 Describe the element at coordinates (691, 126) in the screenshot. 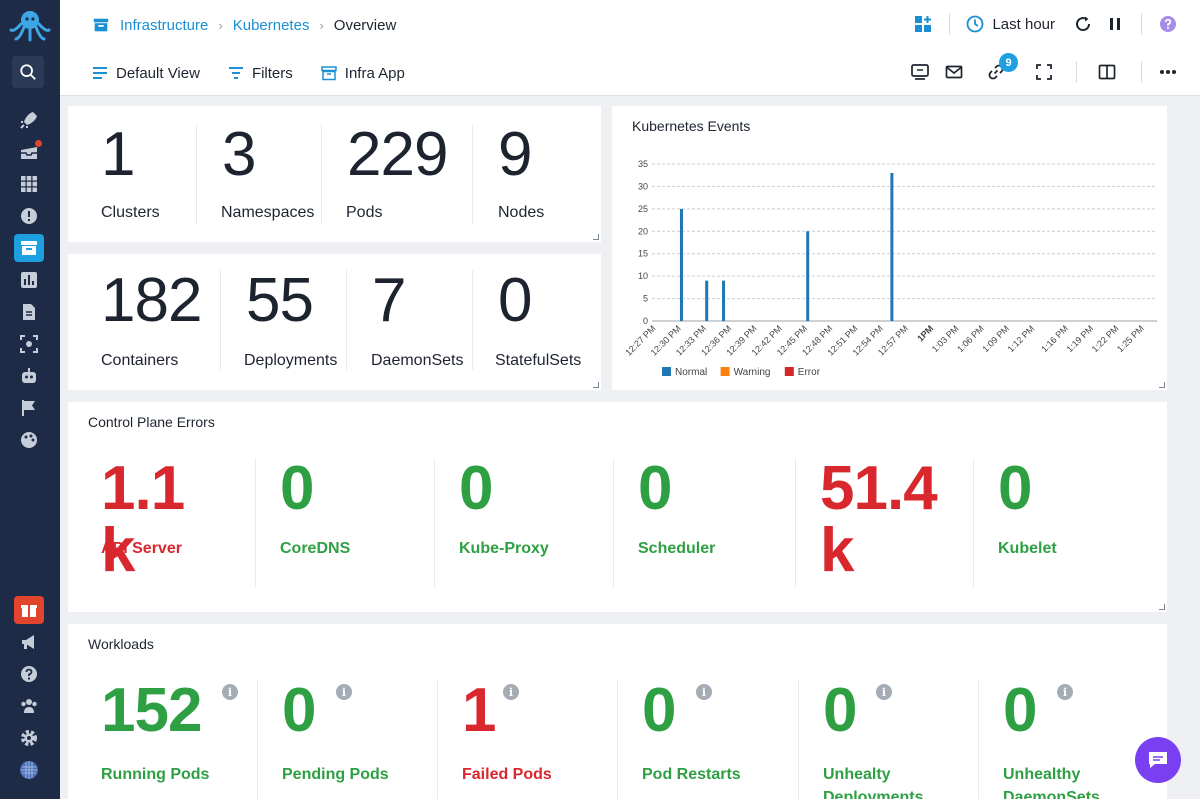

I see `chart-title: Kubernetes Events` at that location.